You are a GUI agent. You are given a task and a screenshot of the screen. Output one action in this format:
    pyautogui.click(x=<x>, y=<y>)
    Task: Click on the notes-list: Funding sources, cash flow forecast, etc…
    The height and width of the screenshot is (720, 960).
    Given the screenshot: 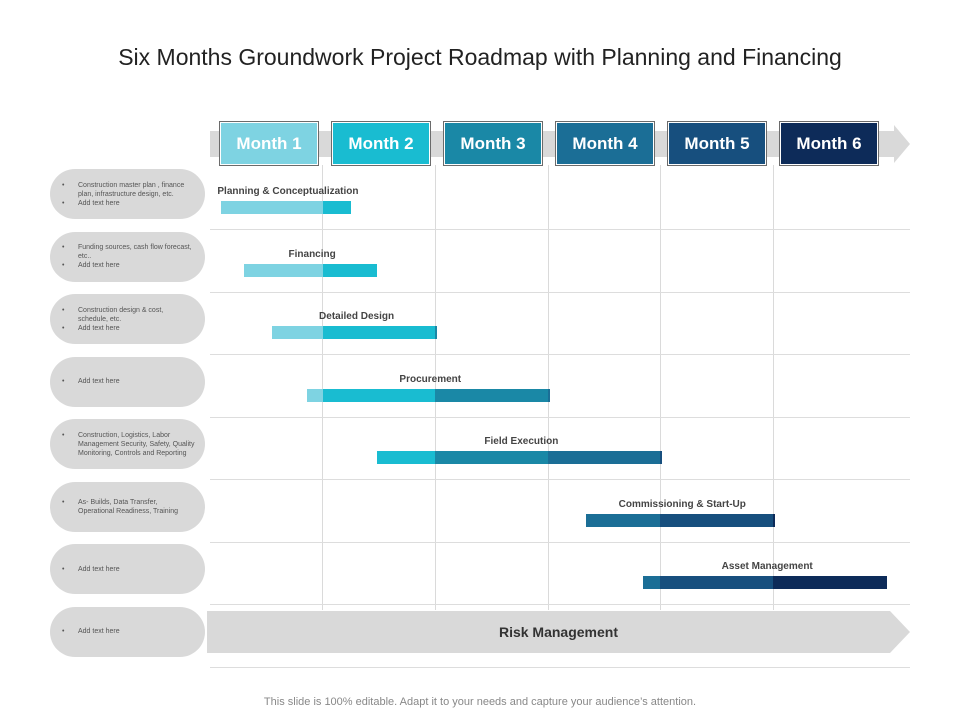 What is the action you would take?
    pyautogui.click(x=128, y=256)
    